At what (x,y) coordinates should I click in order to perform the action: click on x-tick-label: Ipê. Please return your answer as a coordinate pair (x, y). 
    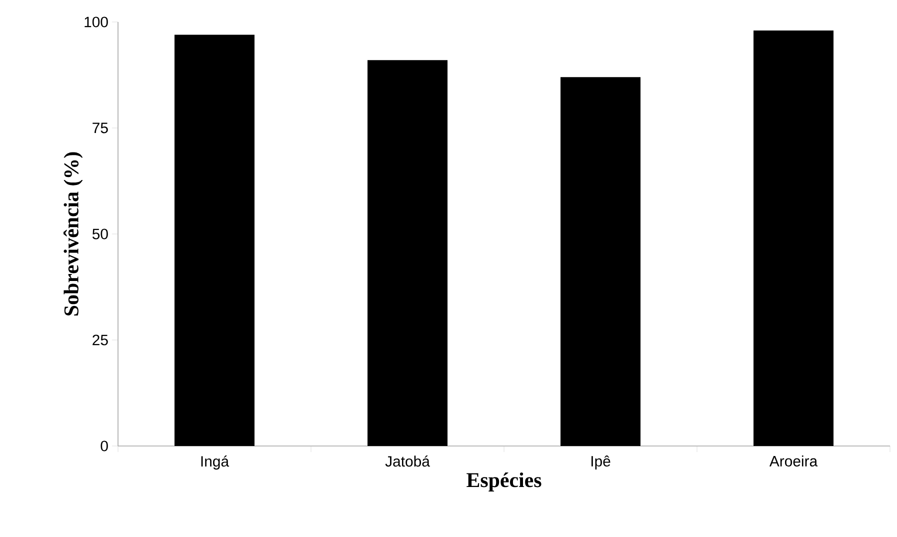
    Looking at the image, I should click on (600, 463).